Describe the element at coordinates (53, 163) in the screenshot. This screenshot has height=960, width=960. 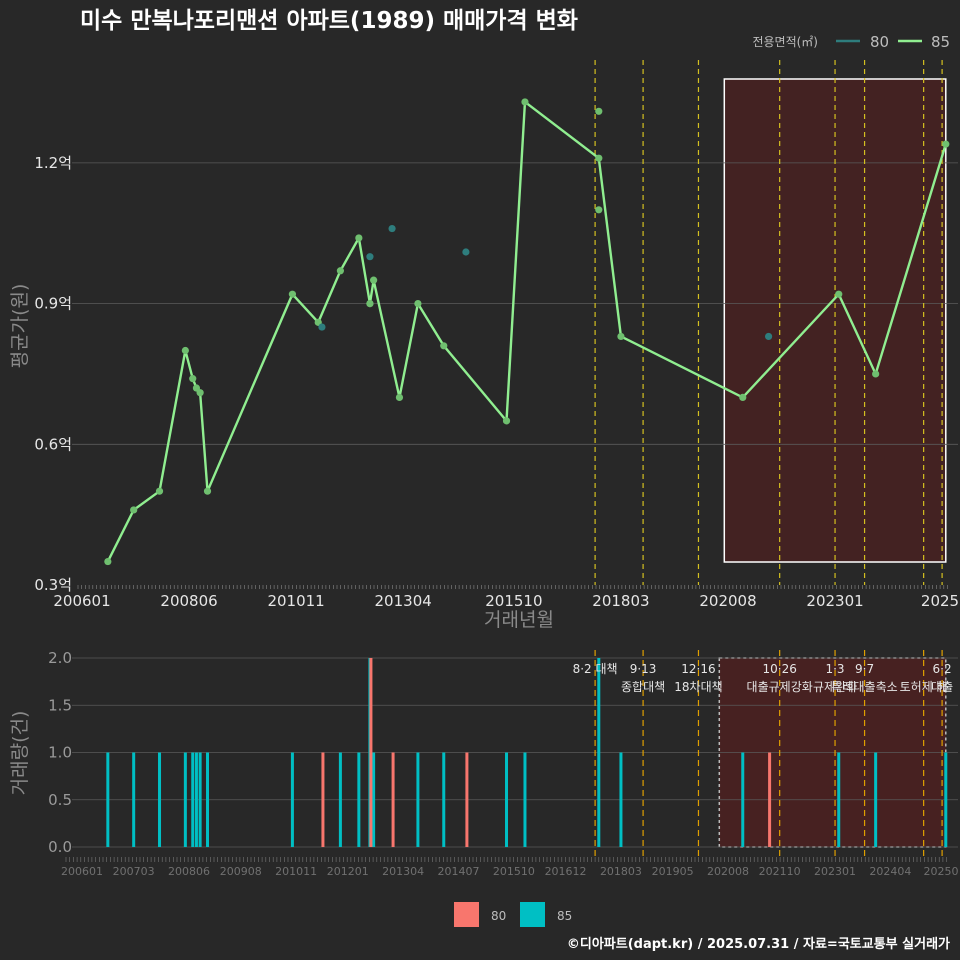
I see `top-y-tick-label: 1.2억` at that location.